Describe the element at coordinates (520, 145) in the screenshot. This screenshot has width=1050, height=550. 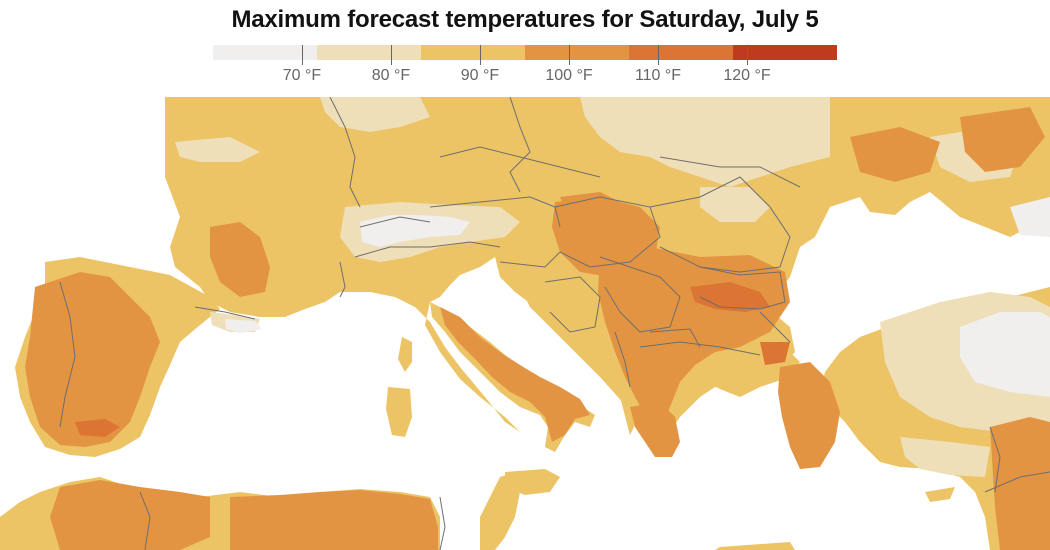
I see `border-germany-poland` at that location.